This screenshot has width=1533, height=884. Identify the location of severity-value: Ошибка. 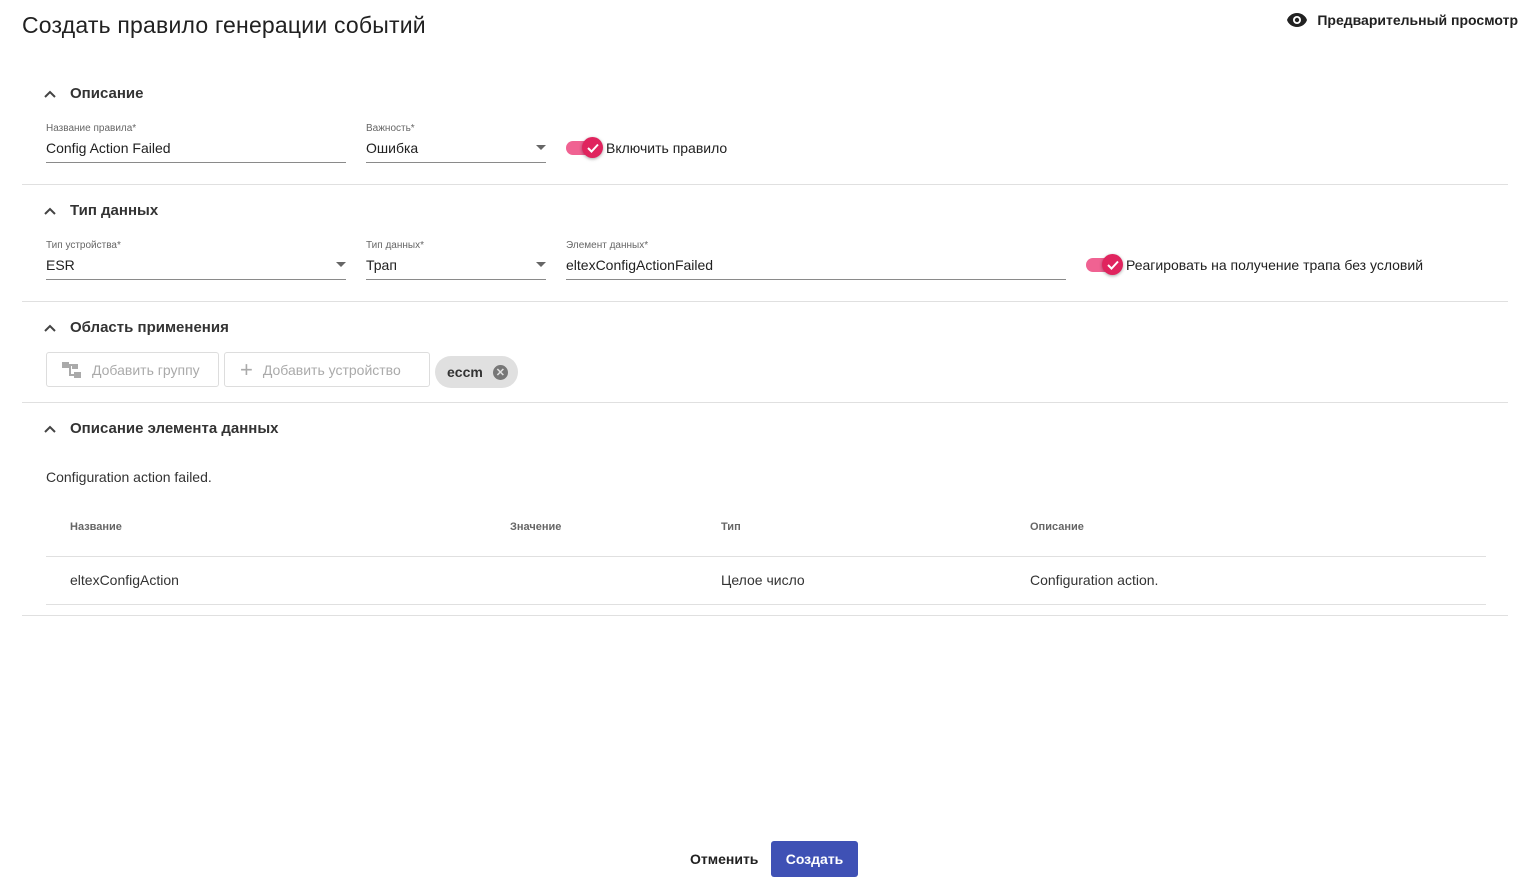
(392, 148).